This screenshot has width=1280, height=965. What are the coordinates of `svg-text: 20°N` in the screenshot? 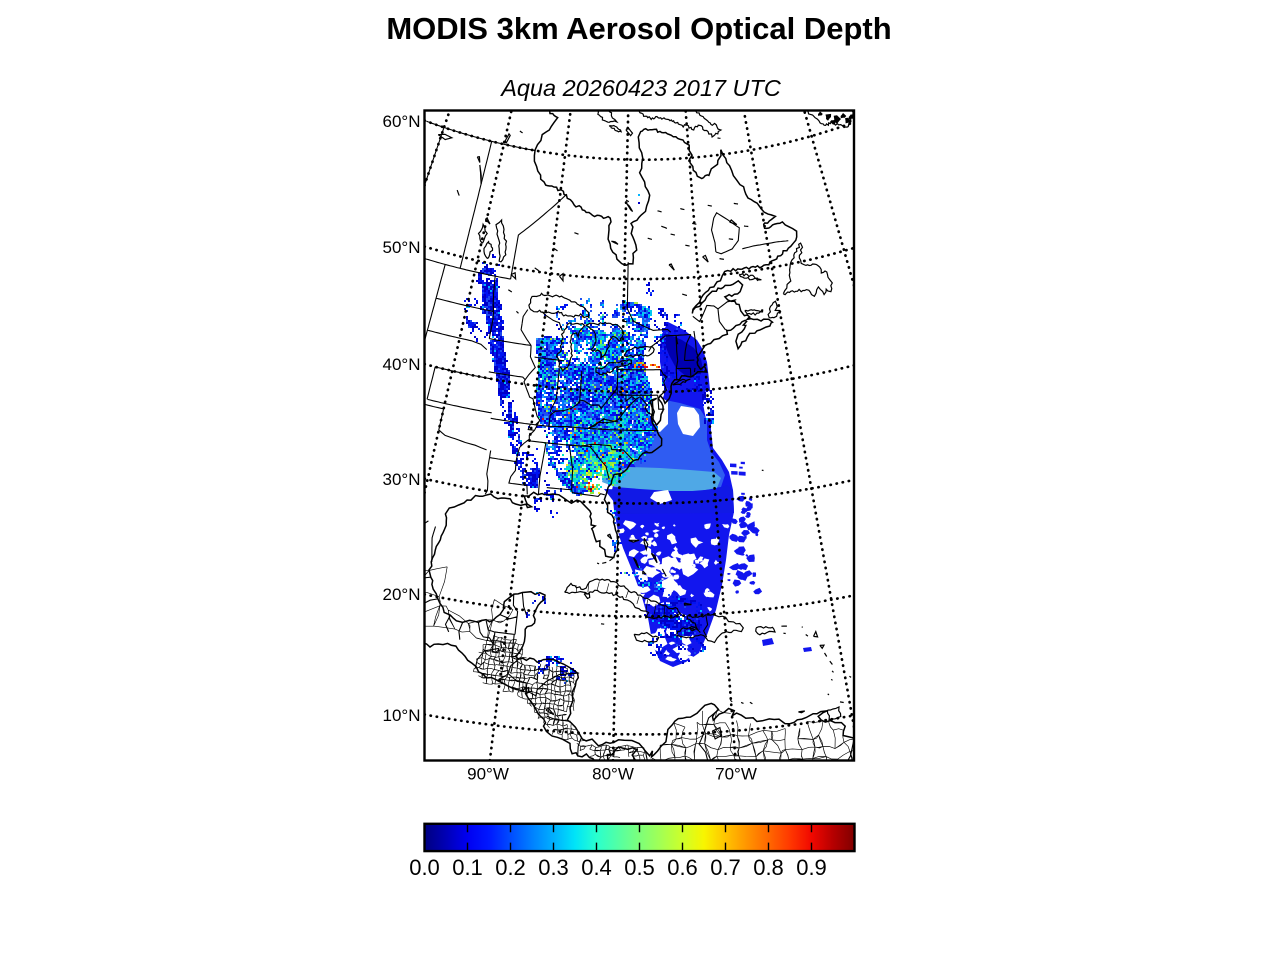 It's located at (402, 594).